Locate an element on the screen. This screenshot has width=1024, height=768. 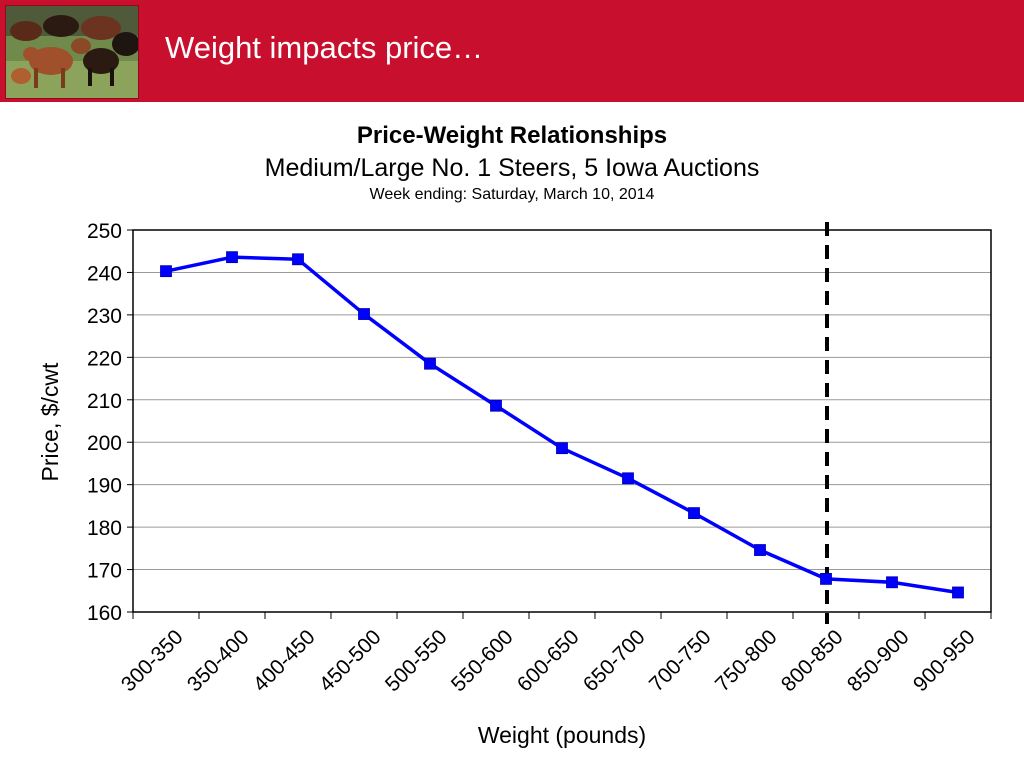
x-tick-label: 800-850 is located at coordinates (812, 660).